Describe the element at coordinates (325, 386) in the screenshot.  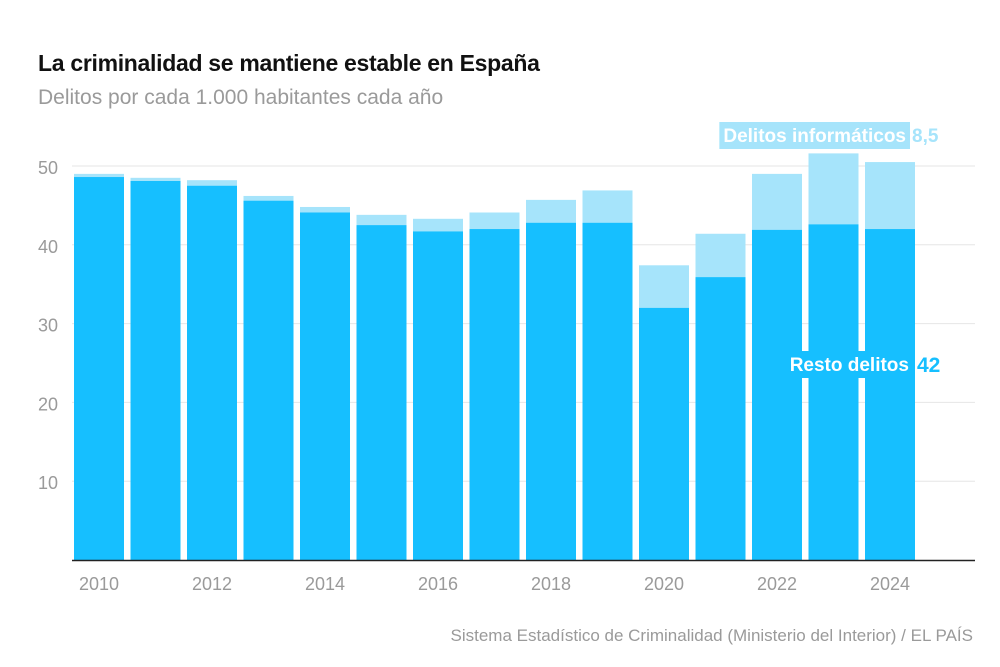
I see `bar-resto-2014` at that location.